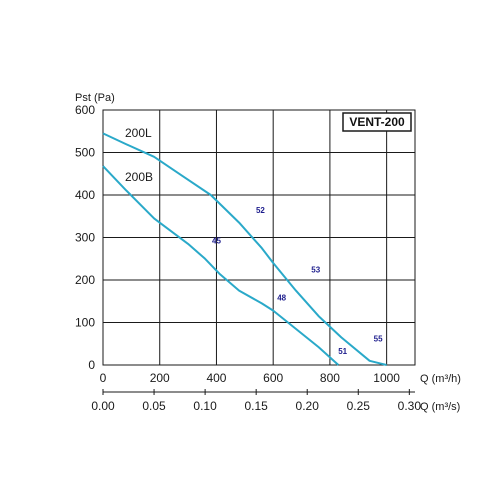 The image size is (500, 500). Describe the element at coordinates (205, 406) in the screenshot. I see `secondary-x-tick-label: 0.10` at that location.